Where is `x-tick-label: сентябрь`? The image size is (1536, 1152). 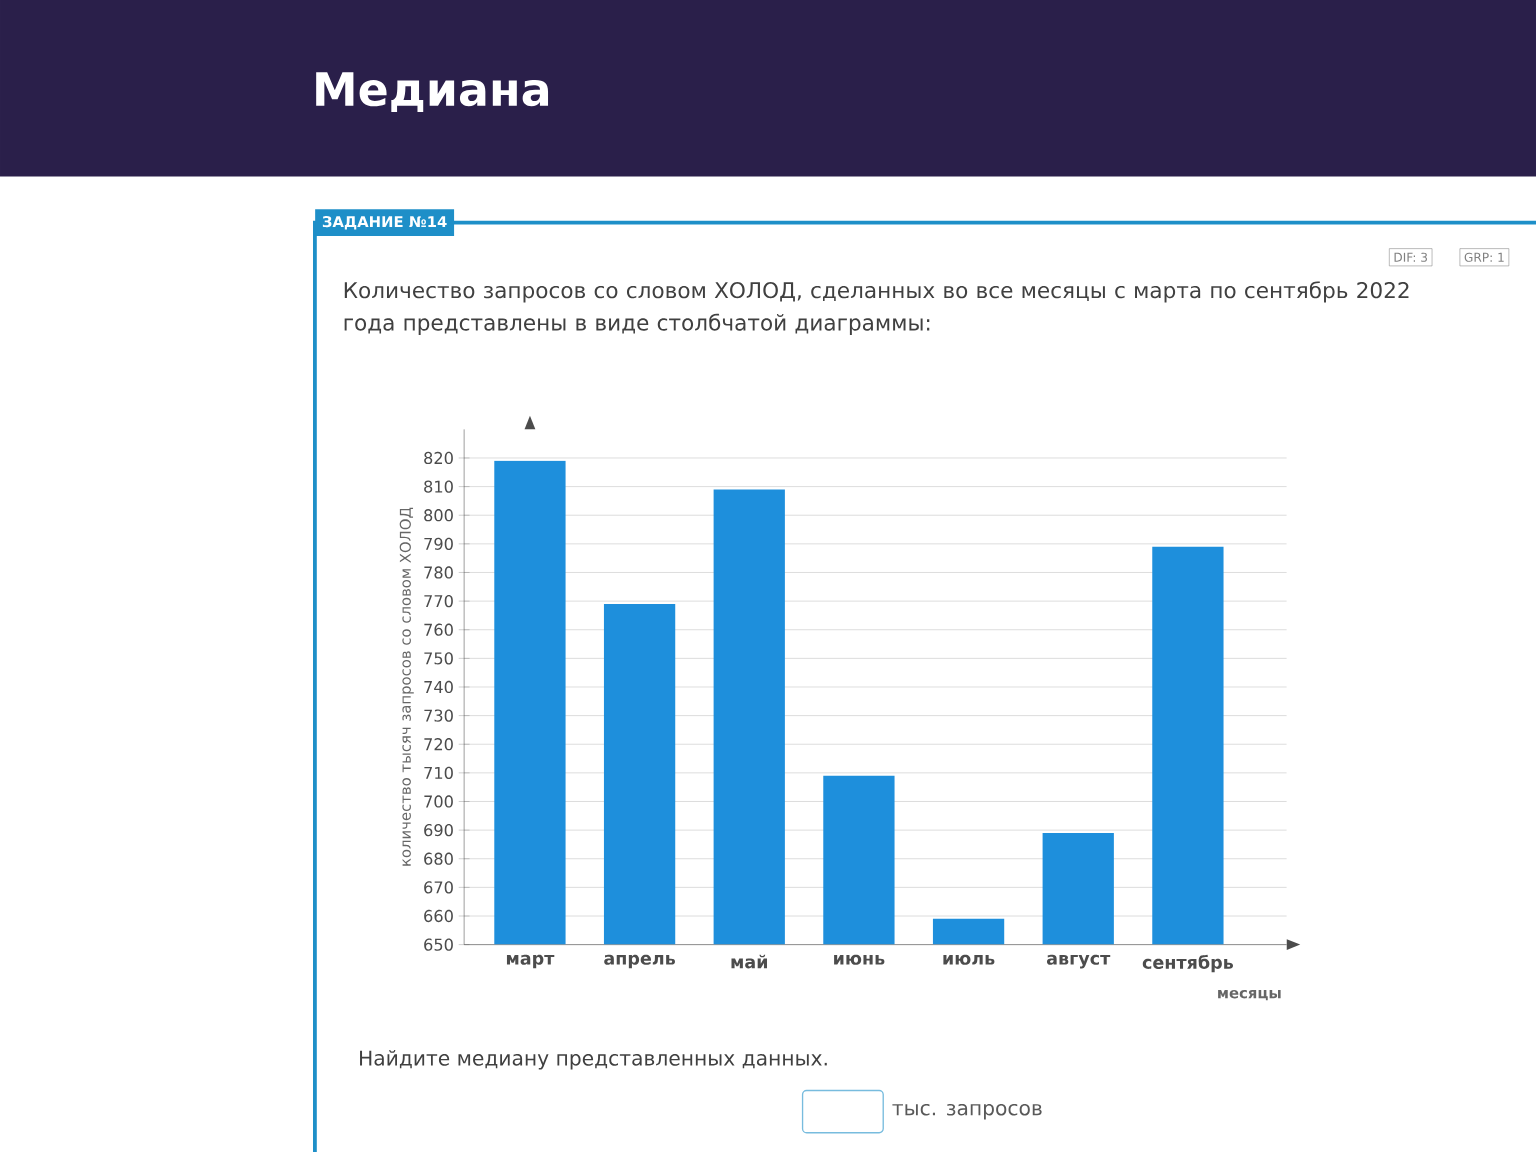 x-tick-label: сентябрь is located at coordinates (1188, 963).